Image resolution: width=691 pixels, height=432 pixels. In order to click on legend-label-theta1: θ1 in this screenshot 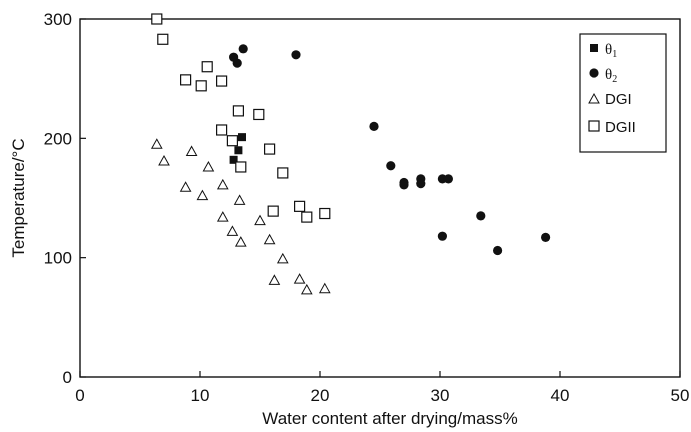, I will do `click(611, 51)`.